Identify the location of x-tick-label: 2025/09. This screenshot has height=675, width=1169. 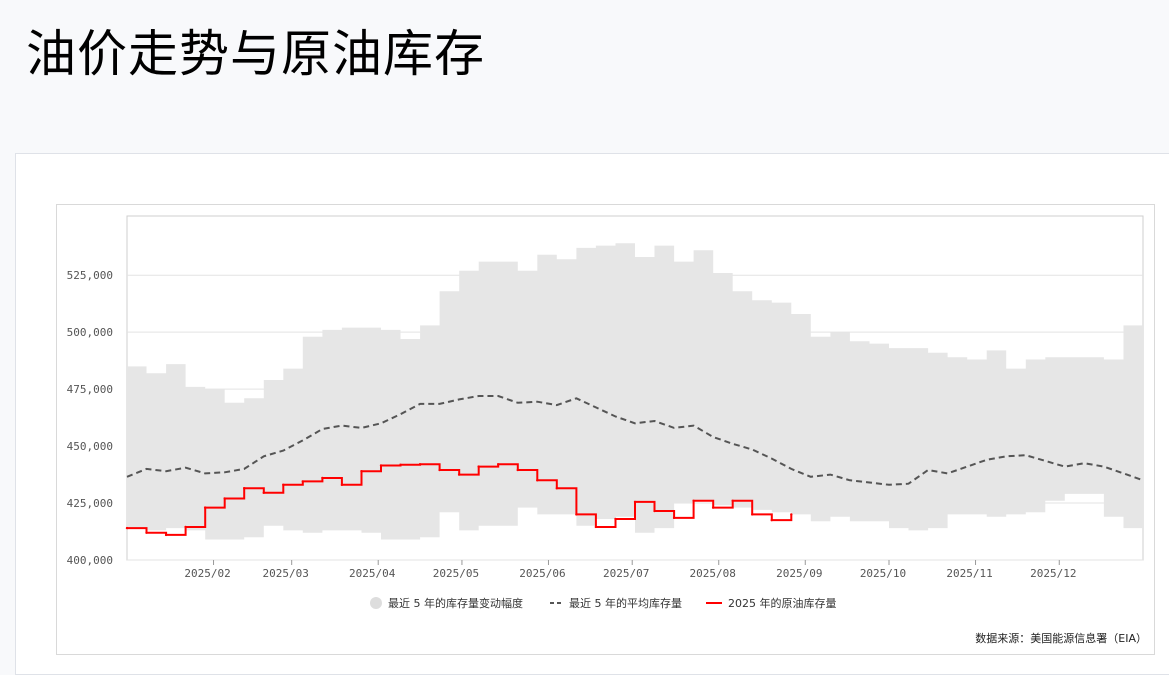
(799, 573).